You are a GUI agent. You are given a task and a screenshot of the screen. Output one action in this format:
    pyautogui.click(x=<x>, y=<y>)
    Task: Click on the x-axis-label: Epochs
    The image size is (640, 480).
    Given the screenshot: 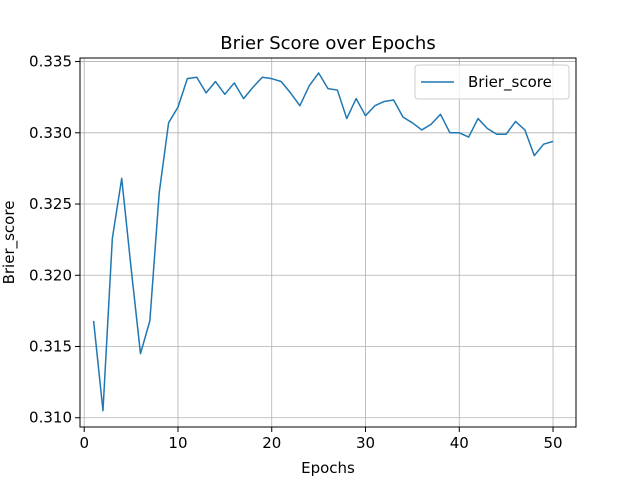 What is the action you would take?
    pyautogui.click(x=328, y=468)
    